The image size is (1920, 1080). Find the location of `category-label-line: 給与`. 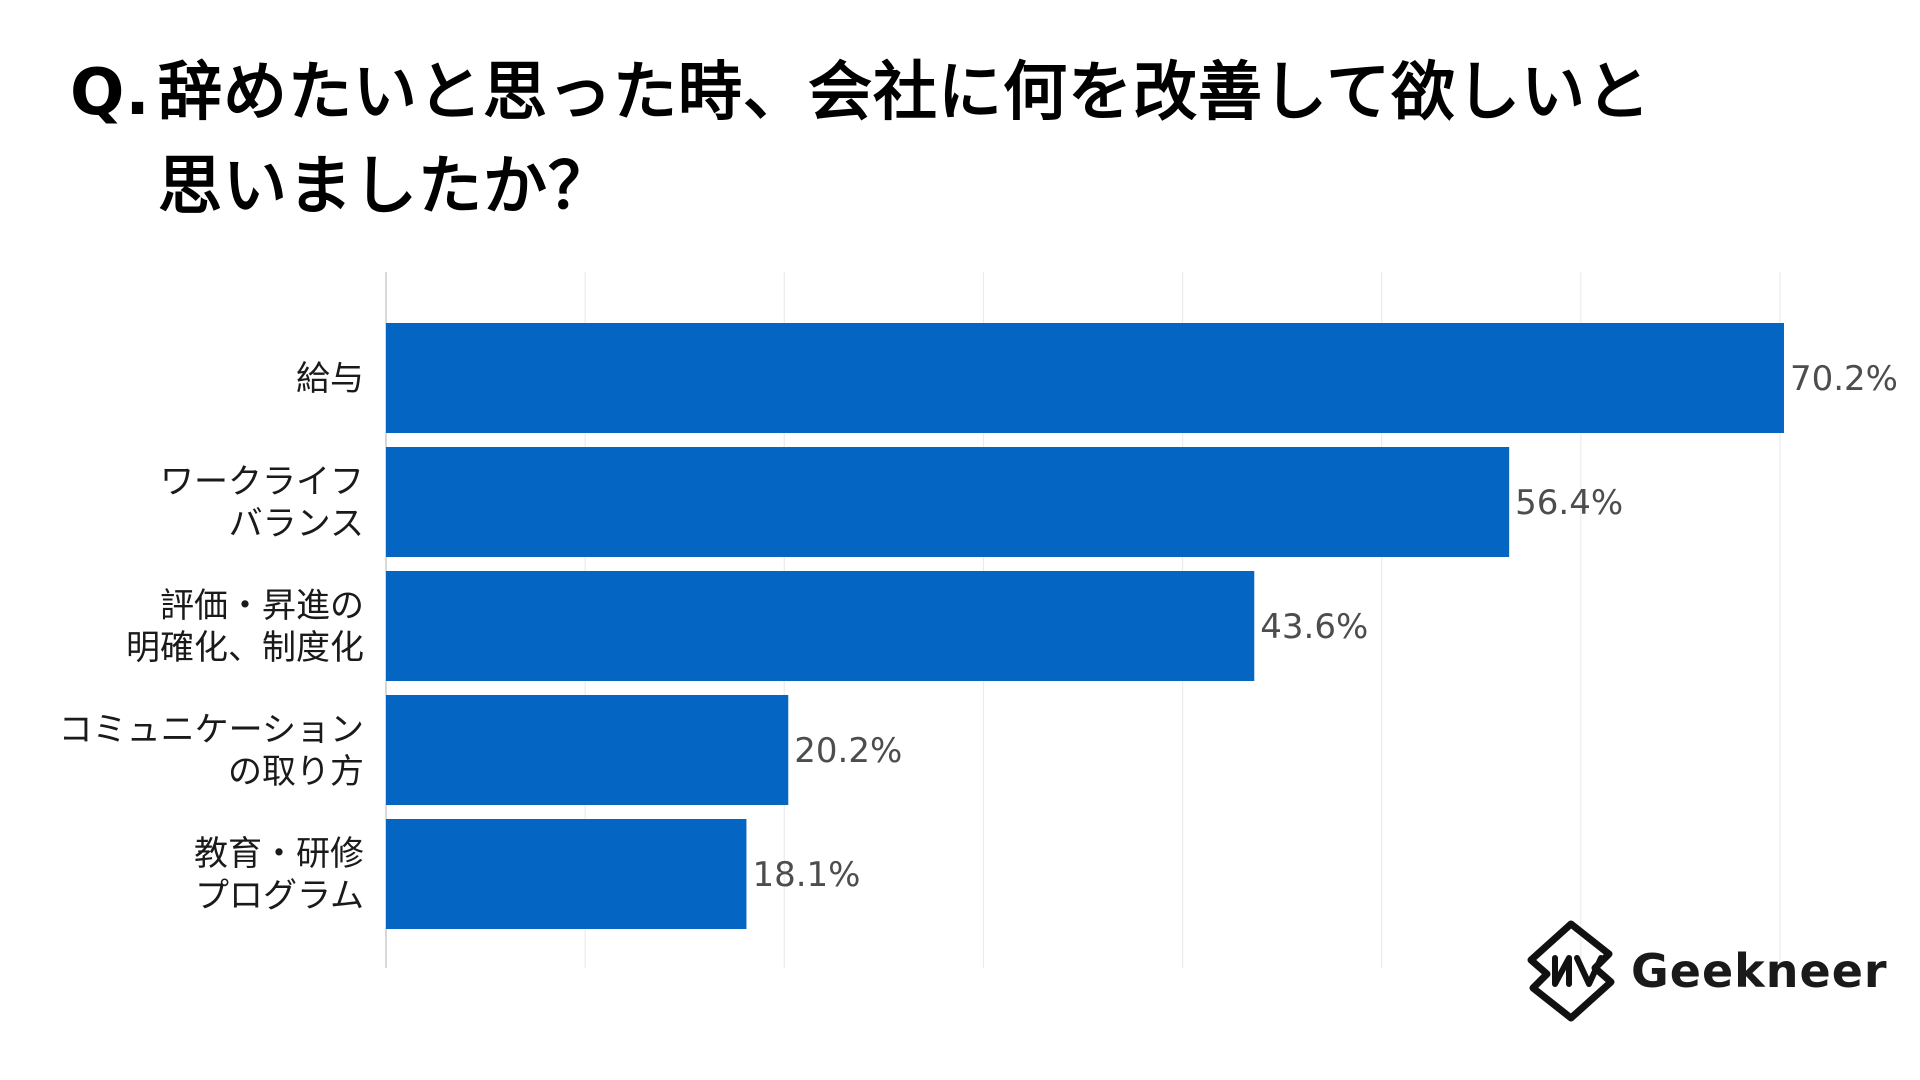

category-label-line: 給与 is located at coordinates (330, 379).